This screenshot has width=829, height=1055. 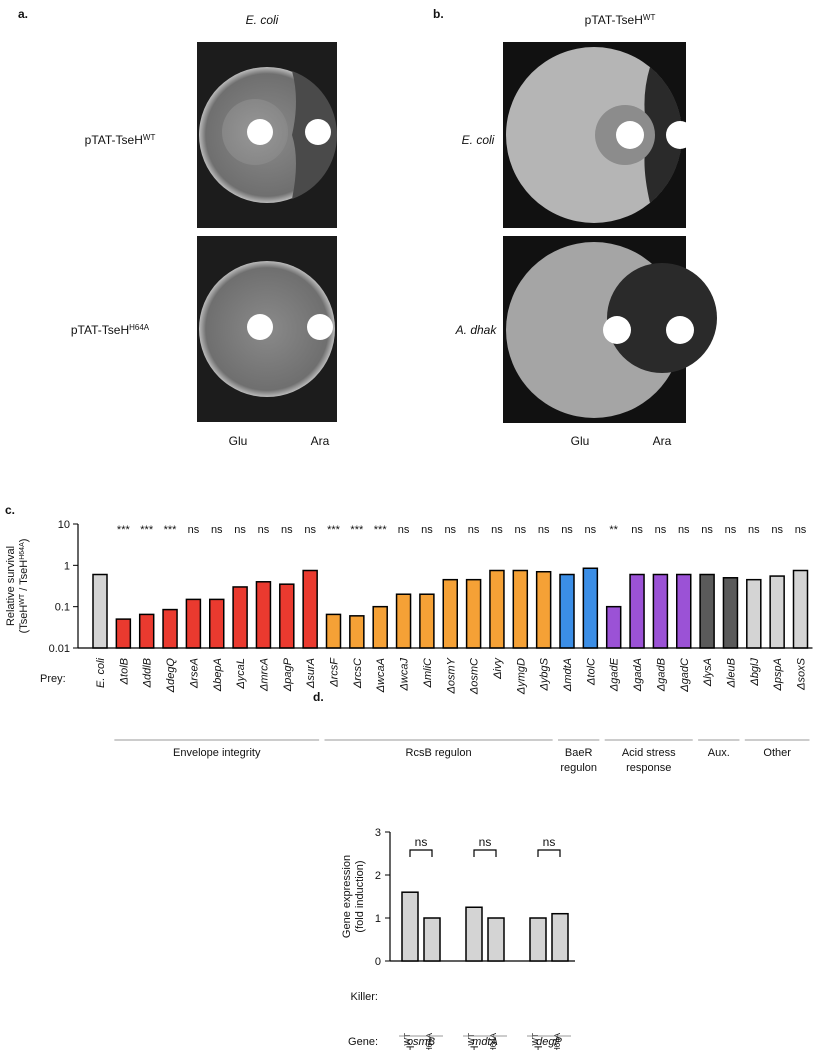 I want to click on x-tick-label: ΔmrcA, so click(x=264, y=675).